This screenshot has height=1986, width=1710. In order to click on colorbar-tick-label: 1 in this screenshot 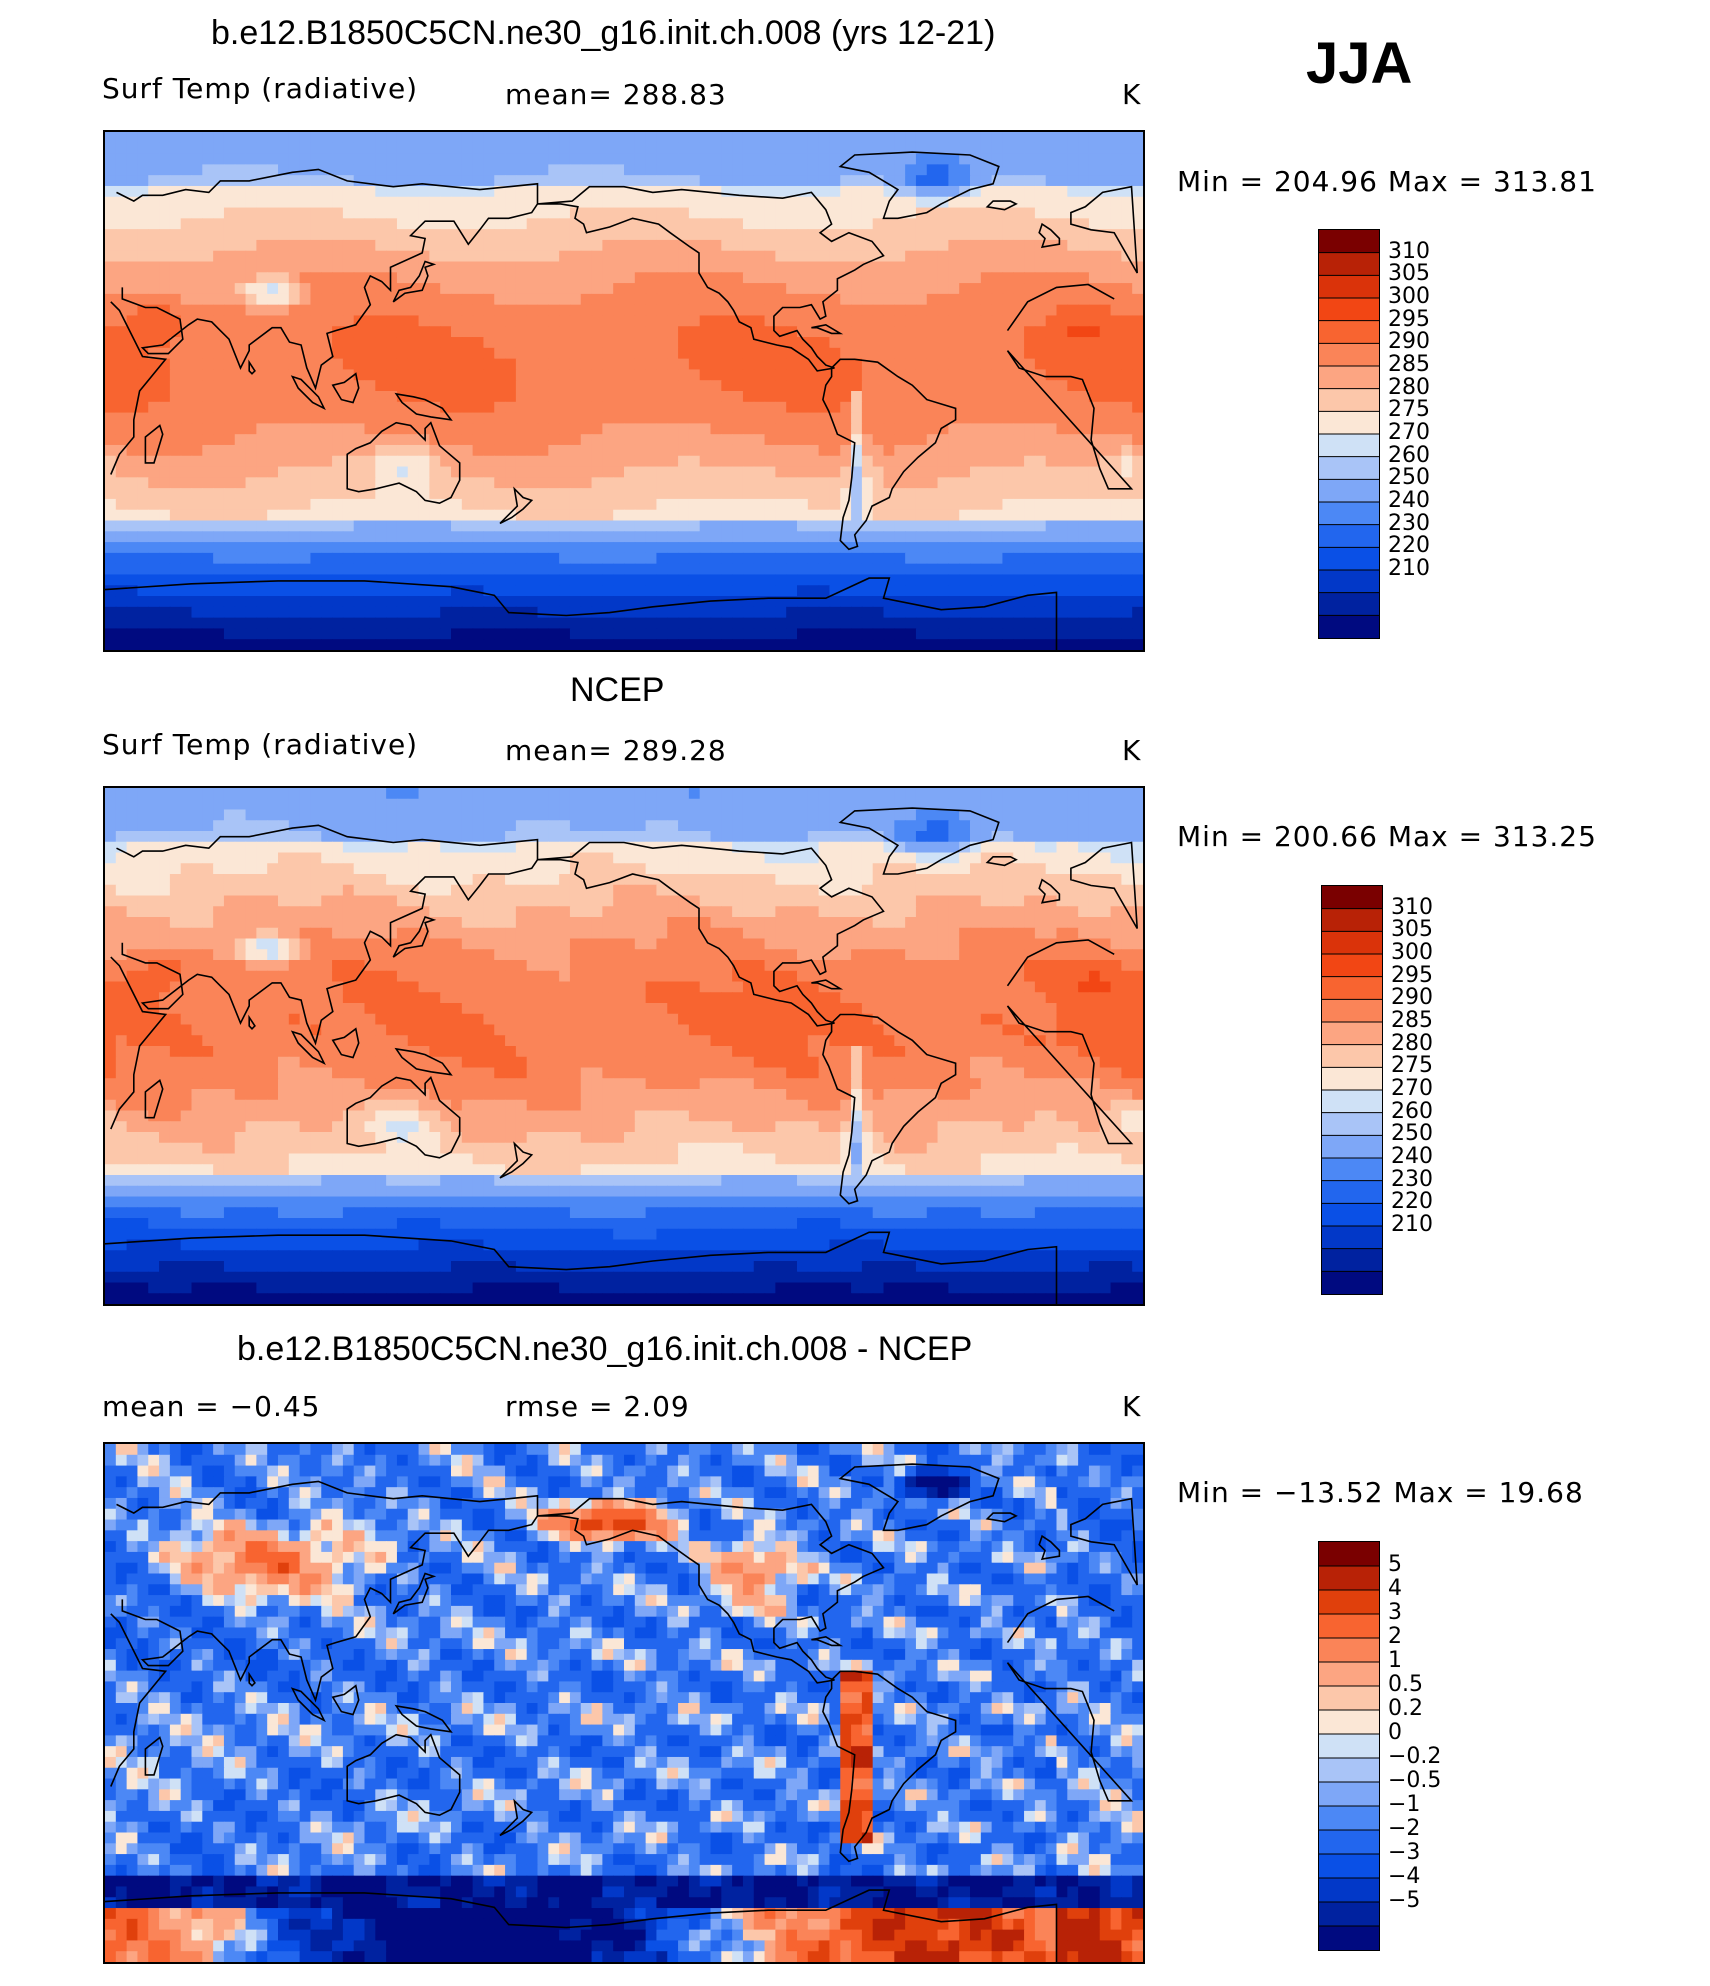, I will do `click(1395, 1660)`.